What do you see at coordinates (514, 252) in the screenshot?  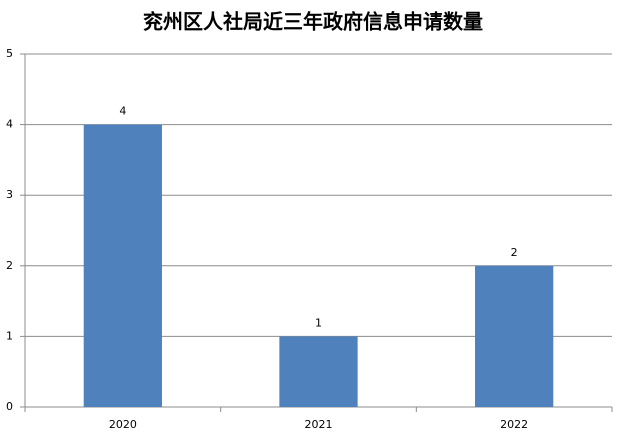 I see `data-label: 2` at bounding box center [514, 252].